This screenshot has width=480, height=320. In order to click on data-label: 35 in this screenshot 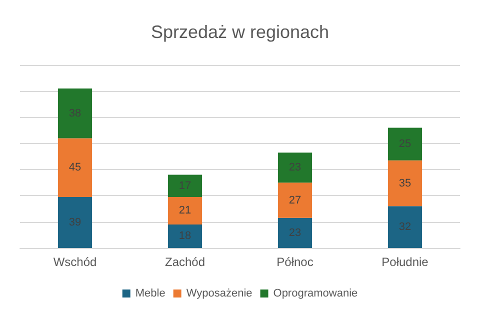, I will do `click(405, 183)`.